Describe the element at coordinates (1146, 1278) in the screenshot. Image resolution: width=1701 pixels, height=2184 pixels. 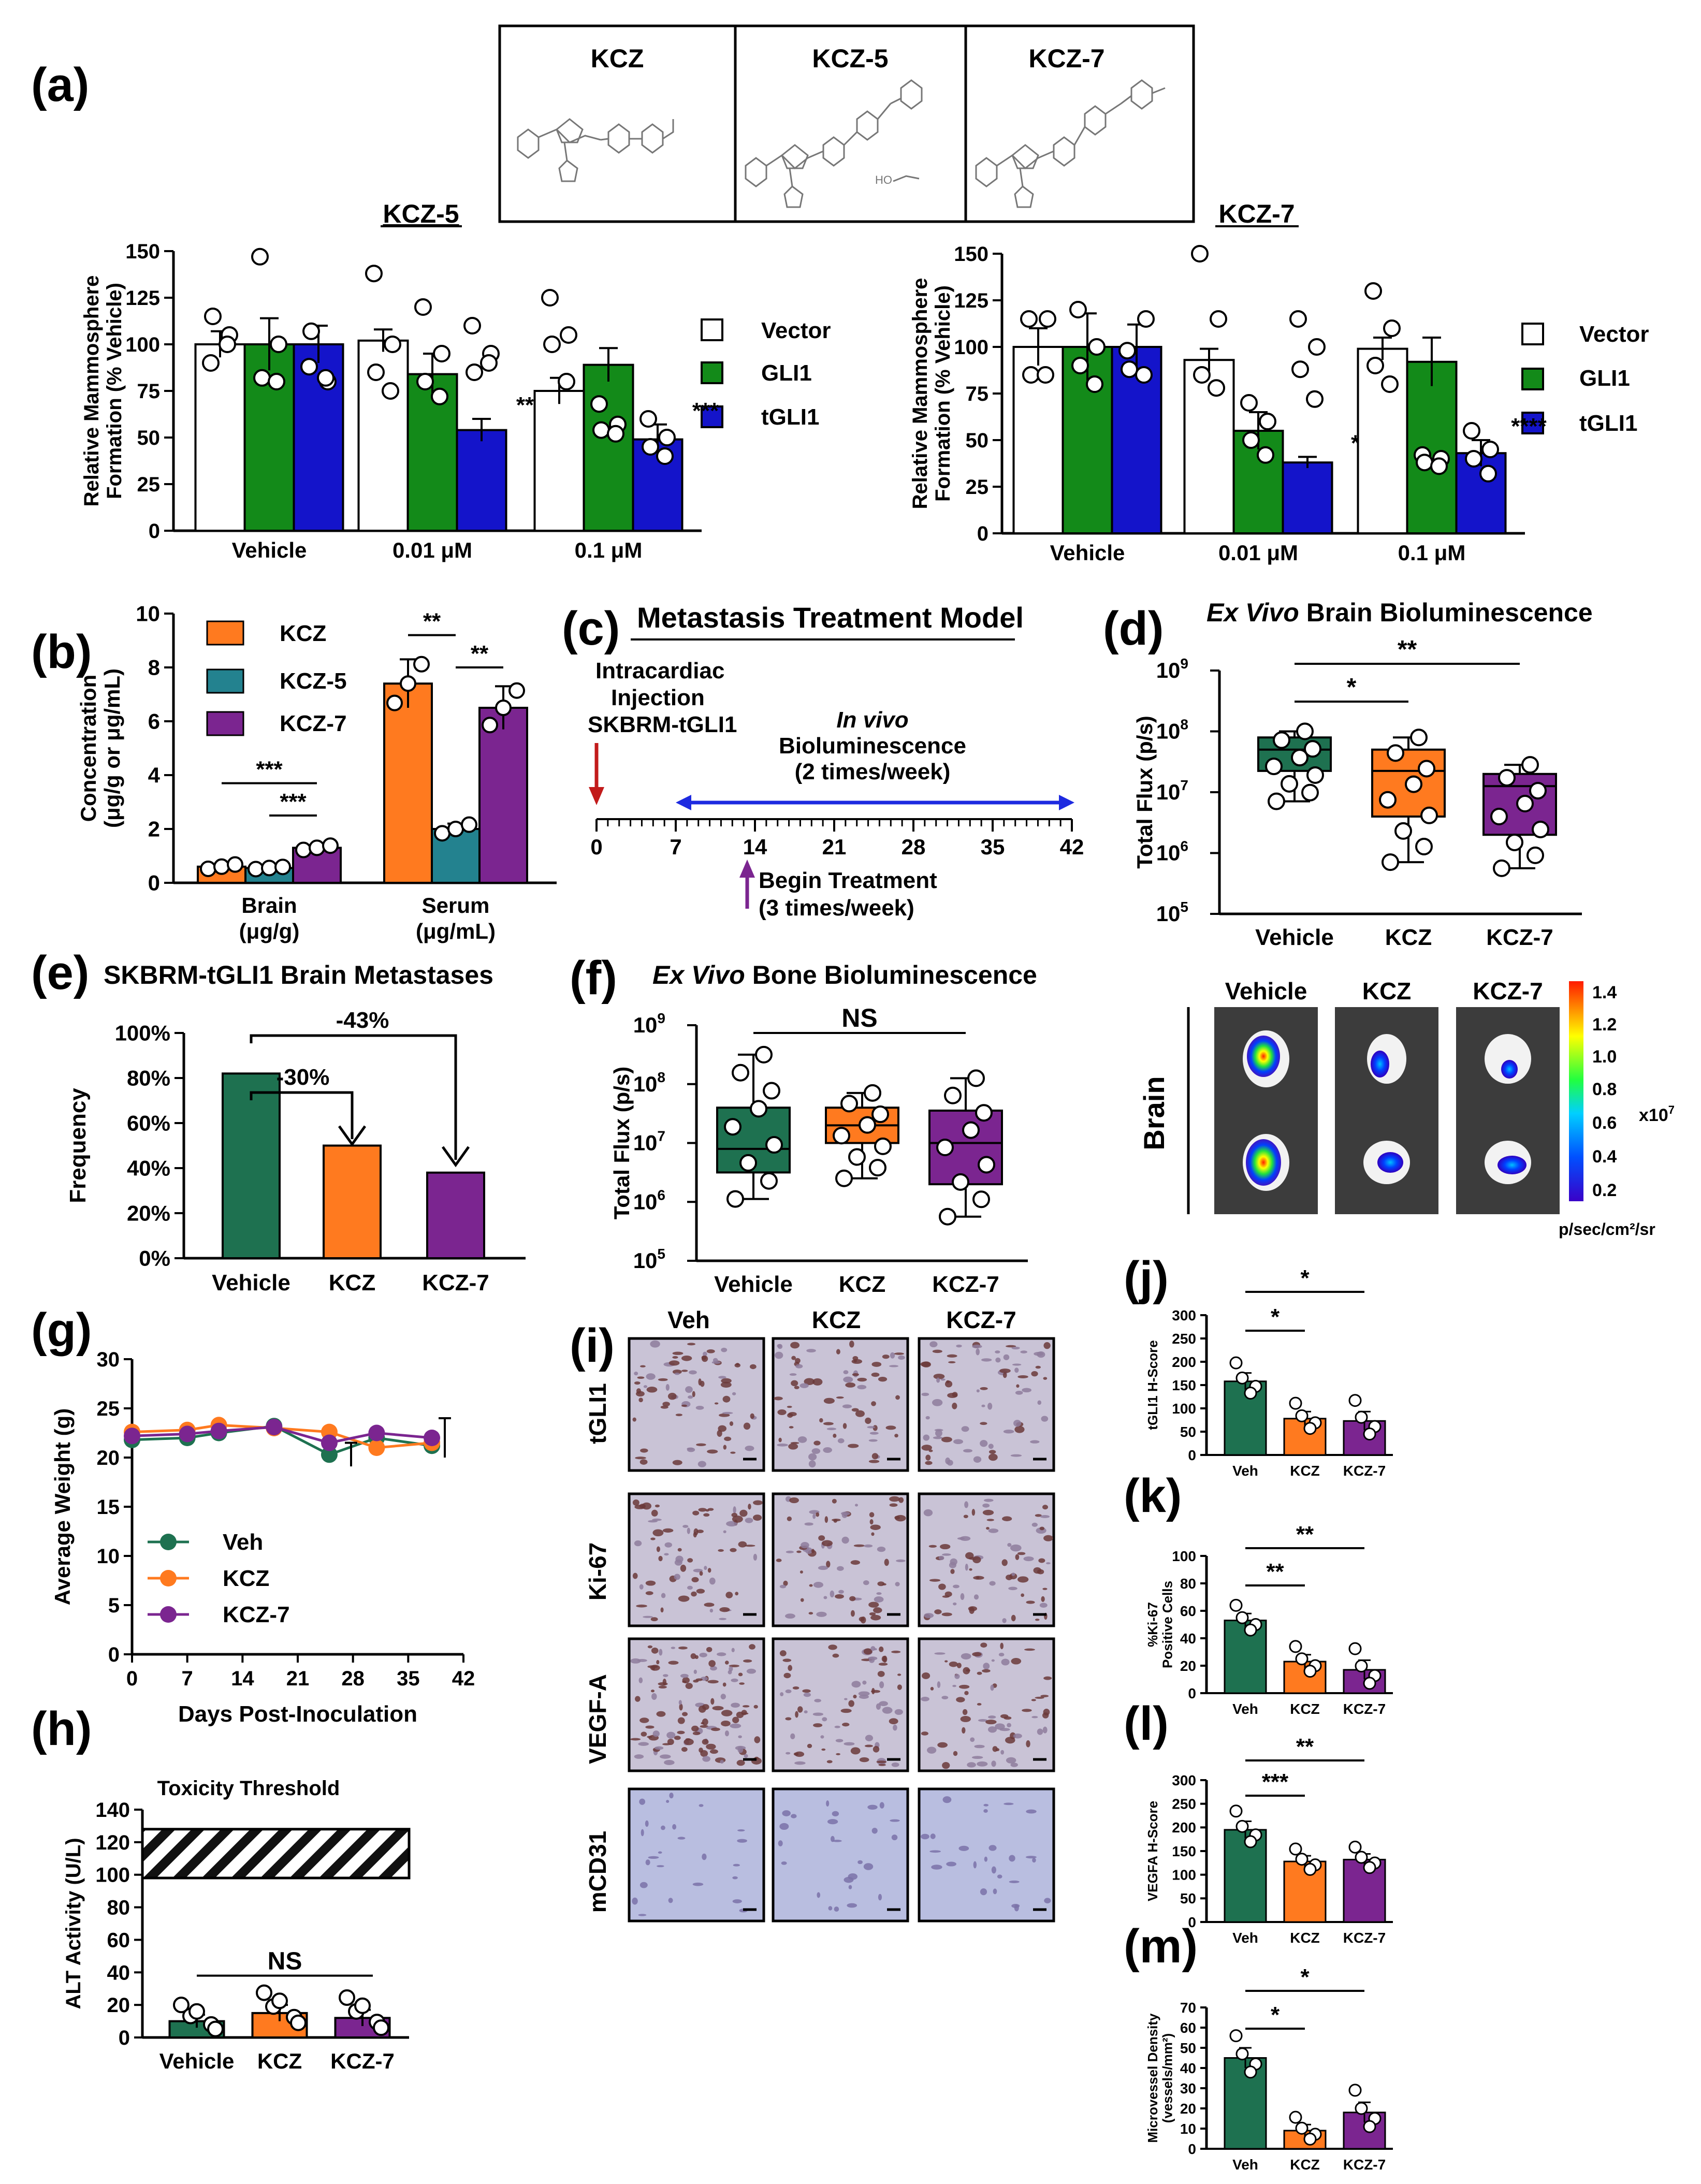
I see `panel-label-j: (j)` at that location.